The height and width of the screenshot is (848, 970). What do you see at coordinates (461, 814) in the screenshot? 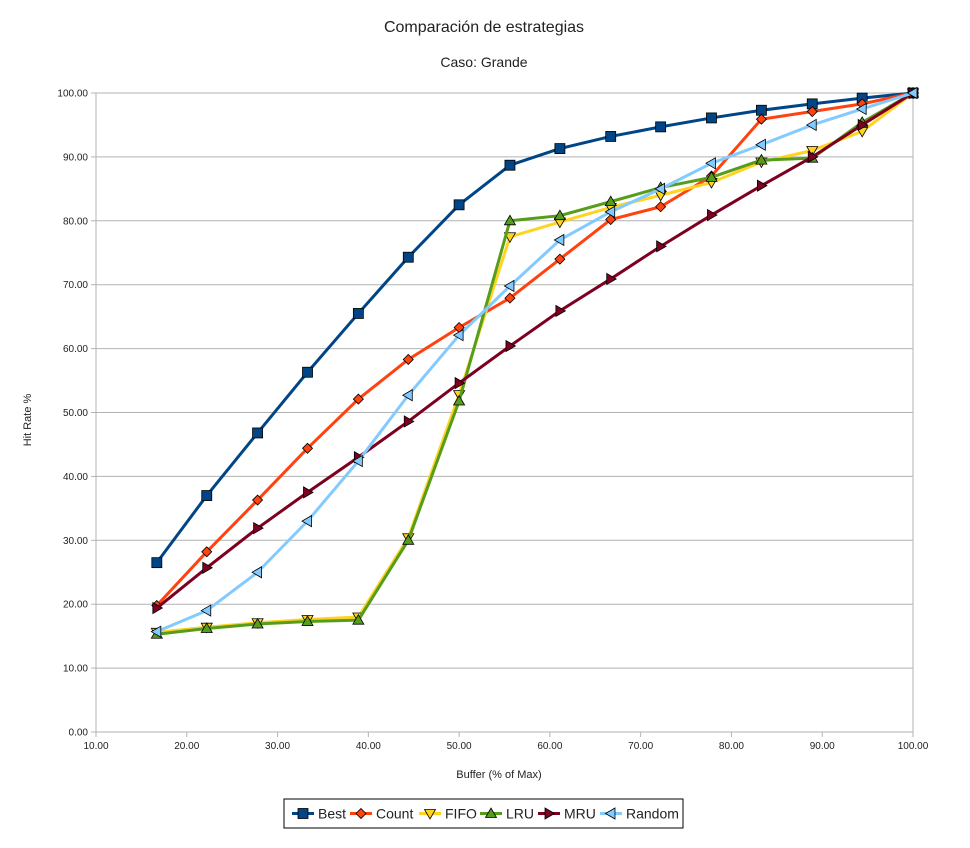
I see `legend-label: FIFO` at bounding box center [461, 814].